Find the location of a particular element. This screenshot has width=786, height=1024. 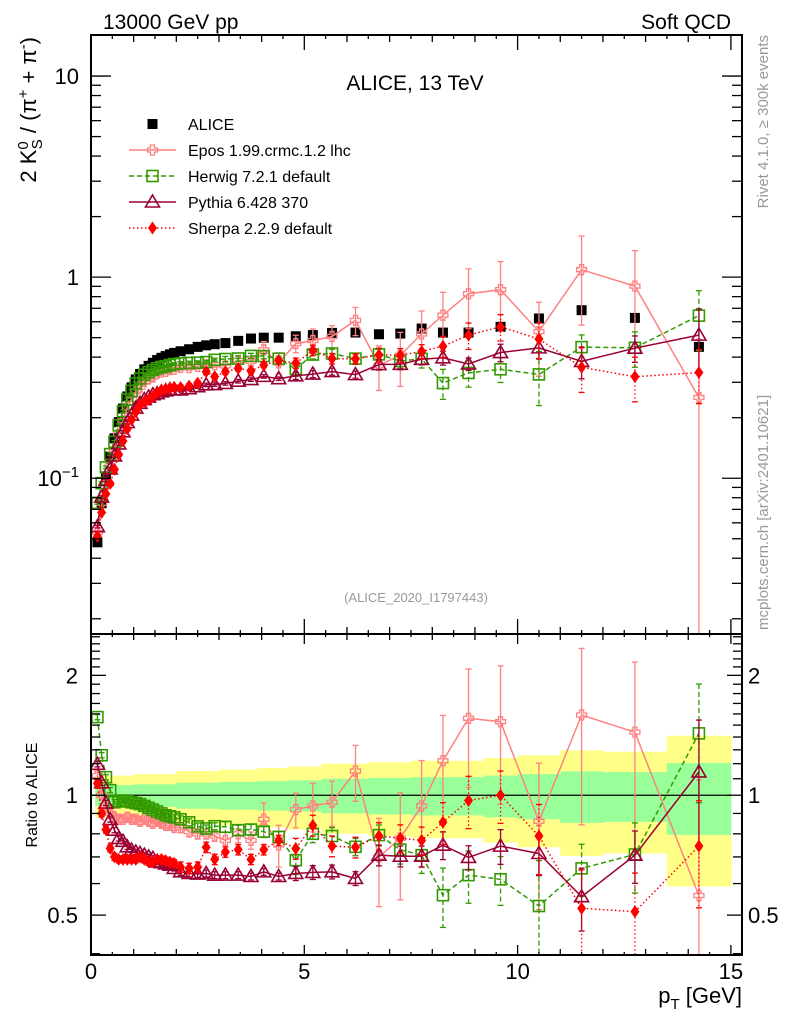

legend-marker-alice is located at coordinates (152, 124).